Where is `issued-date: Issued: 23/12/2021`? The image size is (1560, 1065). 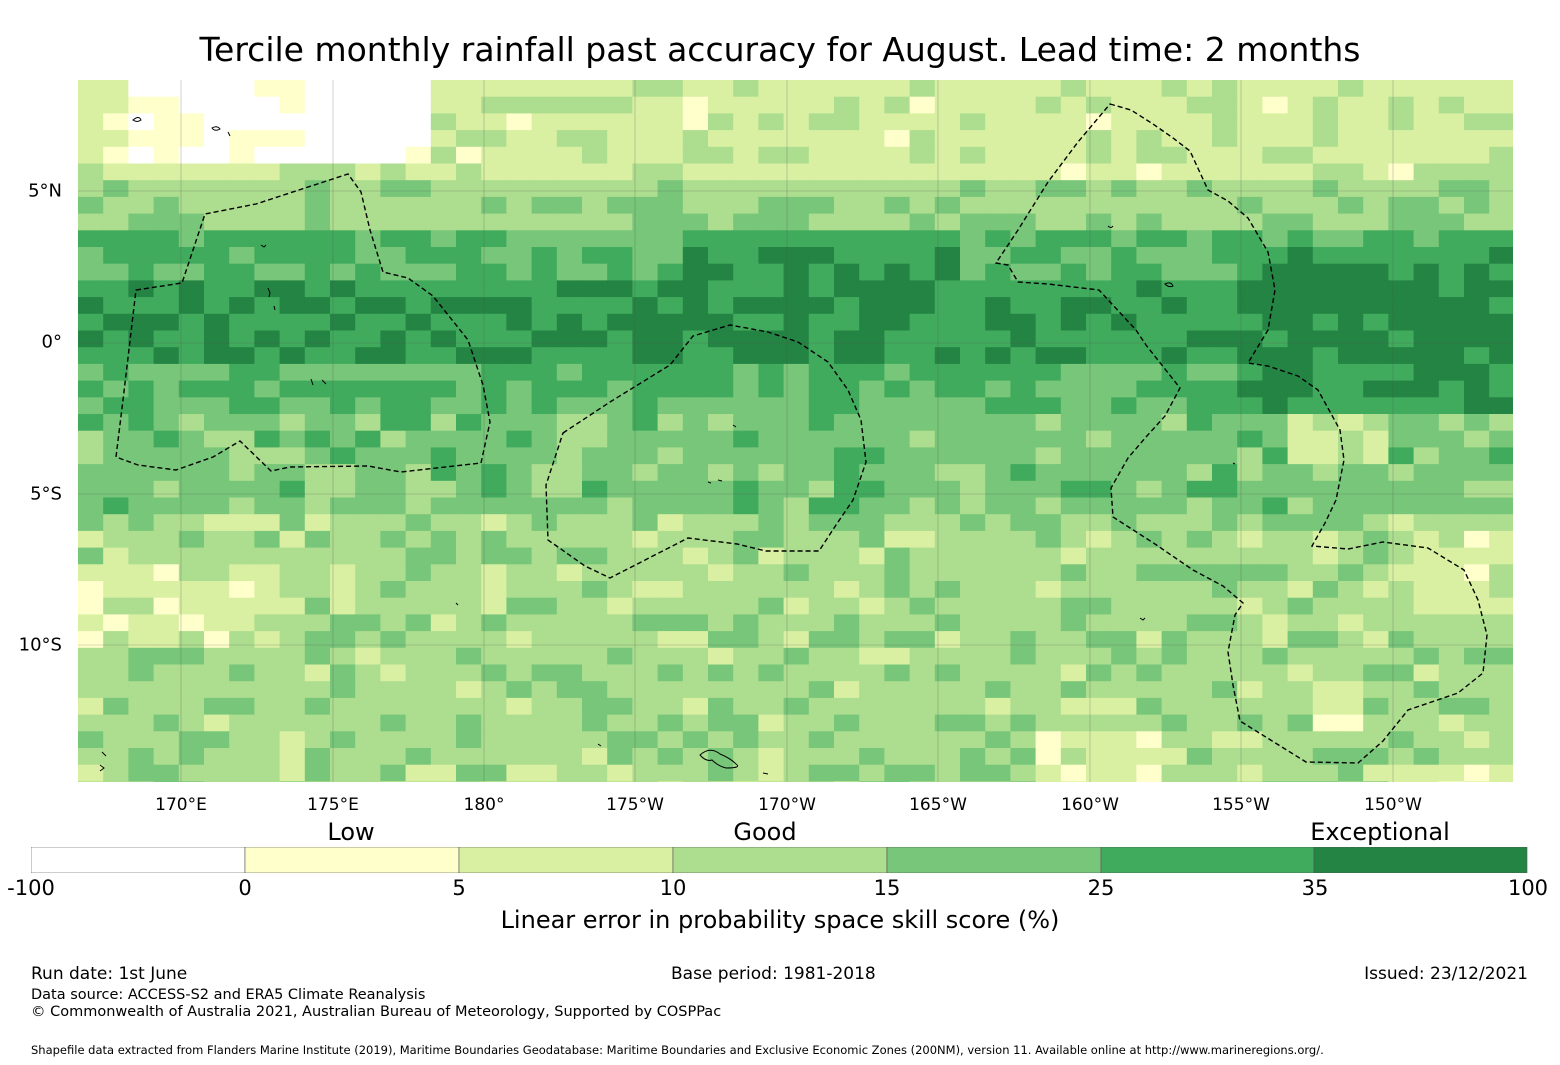 issued-date: Issued: 23/12/2021 is located at coordinates (1446, 974).